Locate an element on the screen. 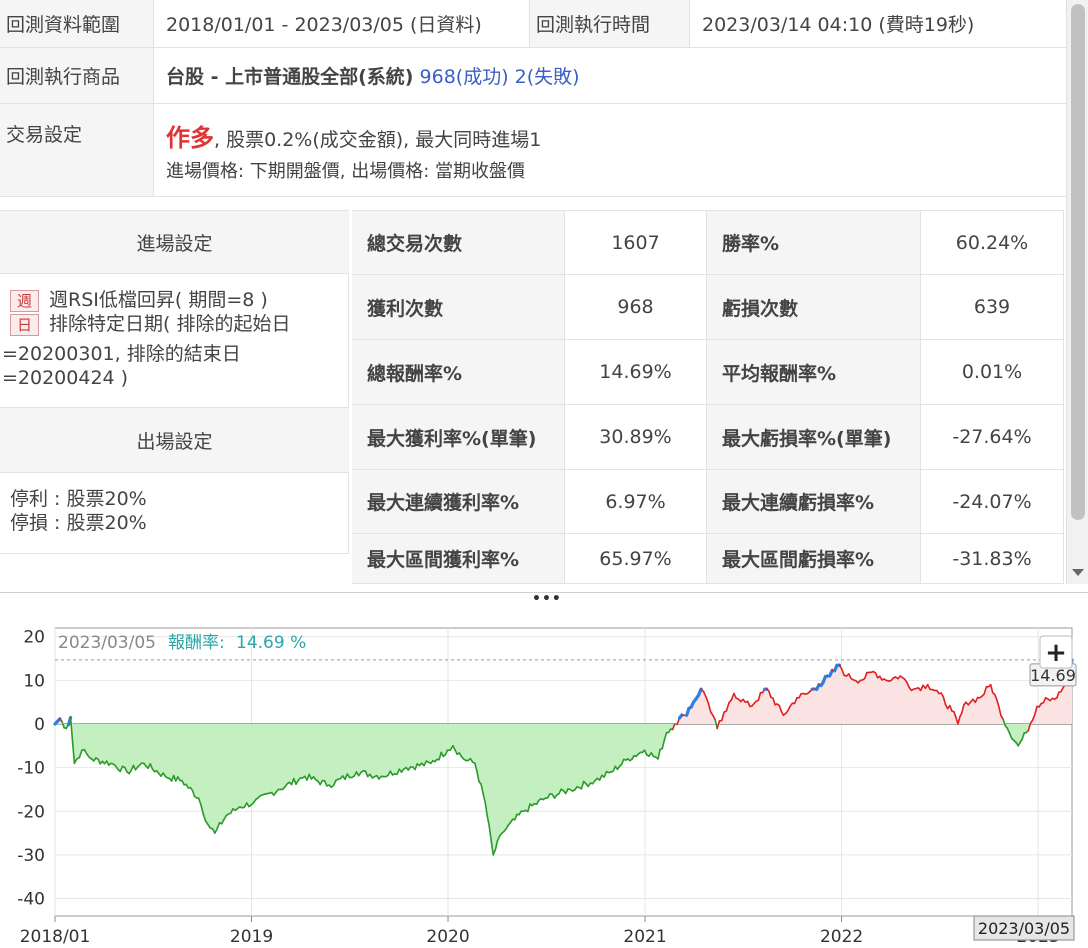 The image size is (1088, 948). entry-rule-daily: 日排除特定日期( 排除的起始日 is located at coordinates (179, 324).